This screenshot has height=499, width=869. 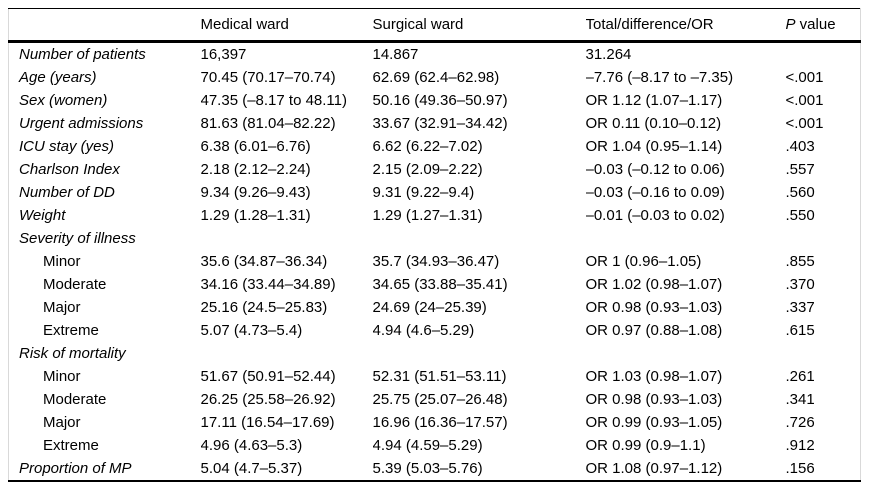 I want to click on row-label: Sex (women), so click(x=63, y=100).